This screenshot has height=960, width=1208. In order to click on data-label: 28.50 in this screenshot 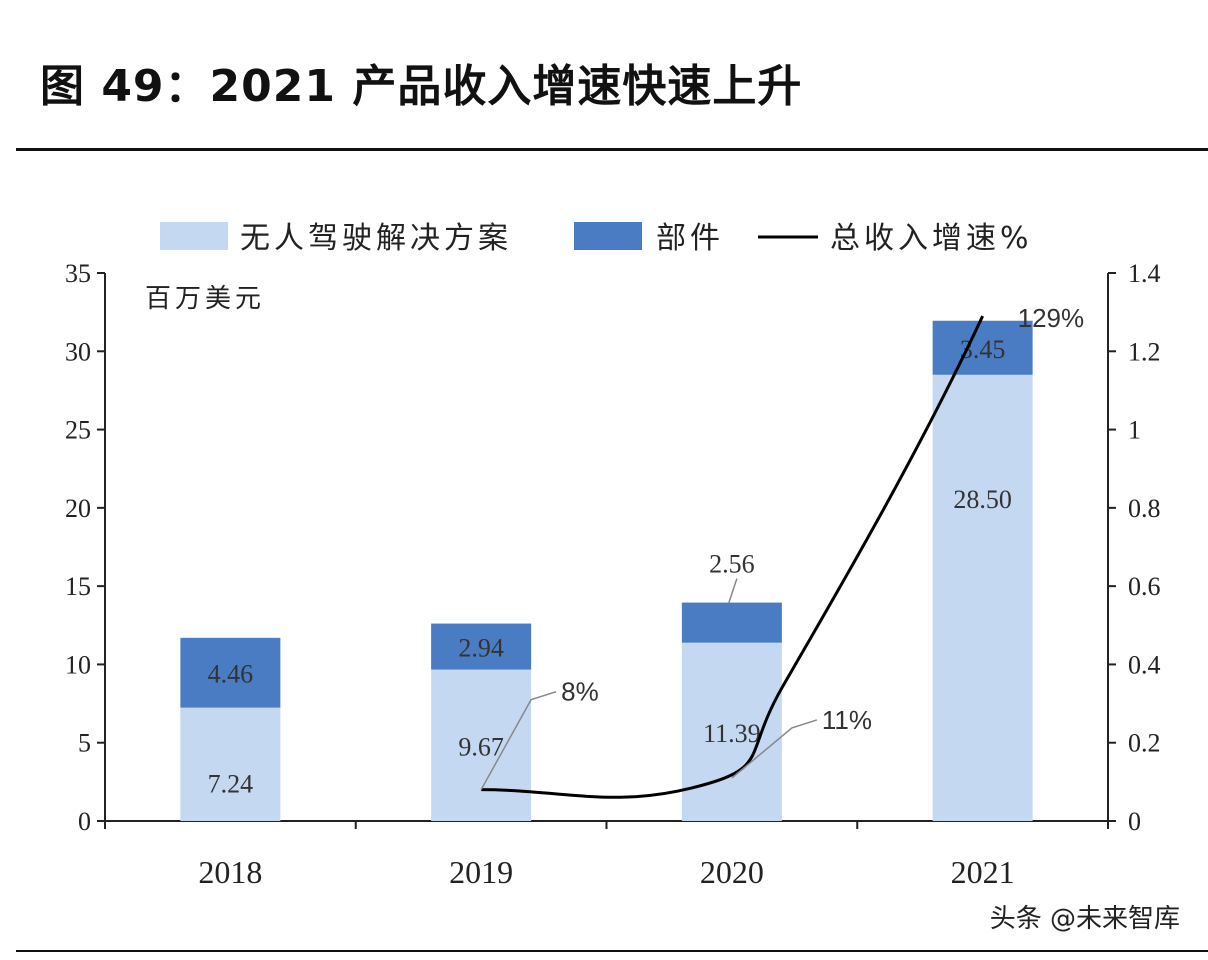, I will do `click(982, 499)`.